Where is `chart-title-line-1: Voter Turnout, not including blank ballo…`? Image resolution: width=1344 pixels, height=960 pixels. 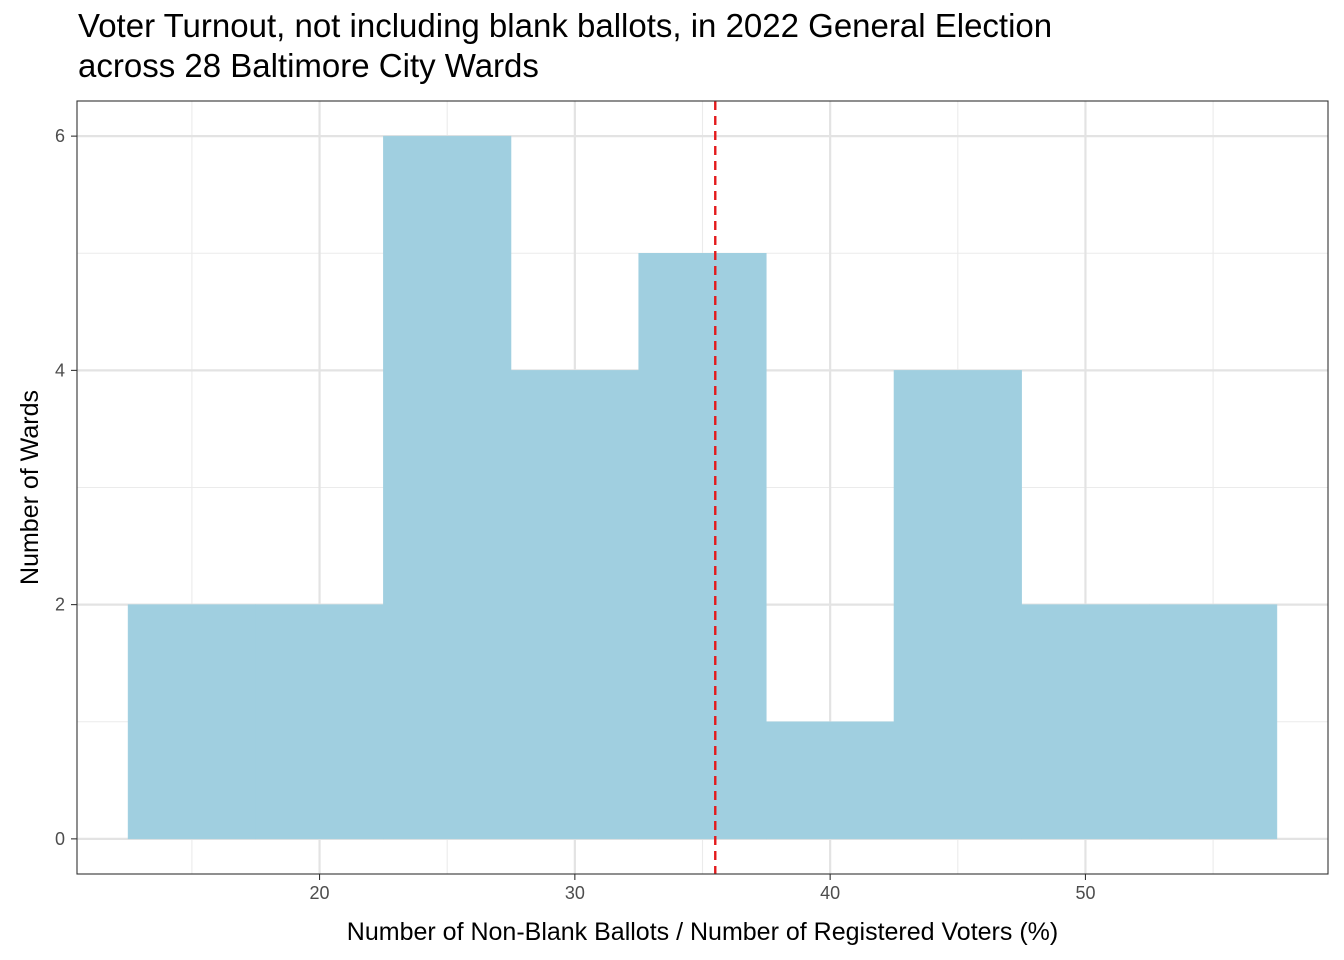 chart-title-line-1: Voter Turnout, not including blank ballo… is located at coordinates (565, 25).